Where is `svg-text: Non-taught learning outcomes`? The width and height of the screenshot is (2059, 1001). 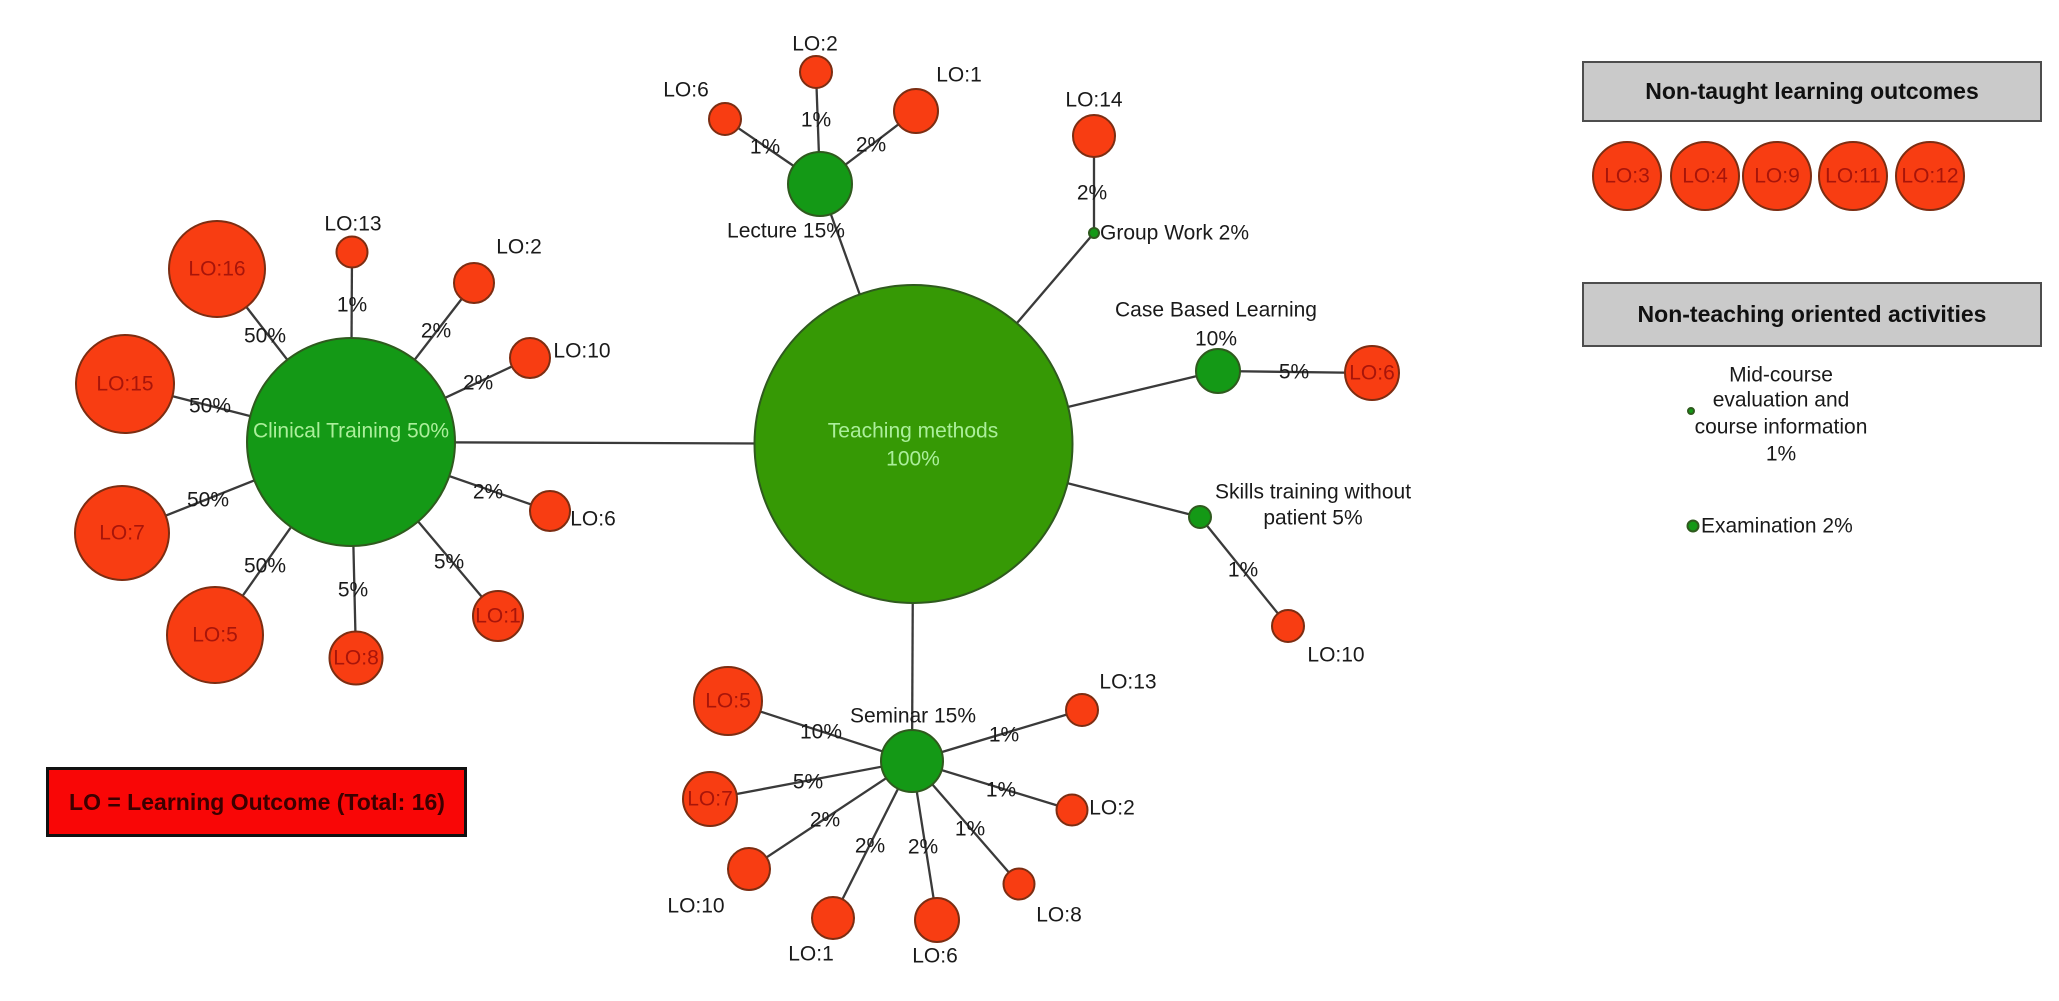 svg-text: Non-taught learning outcomes is located at coordinates (1812, 91).